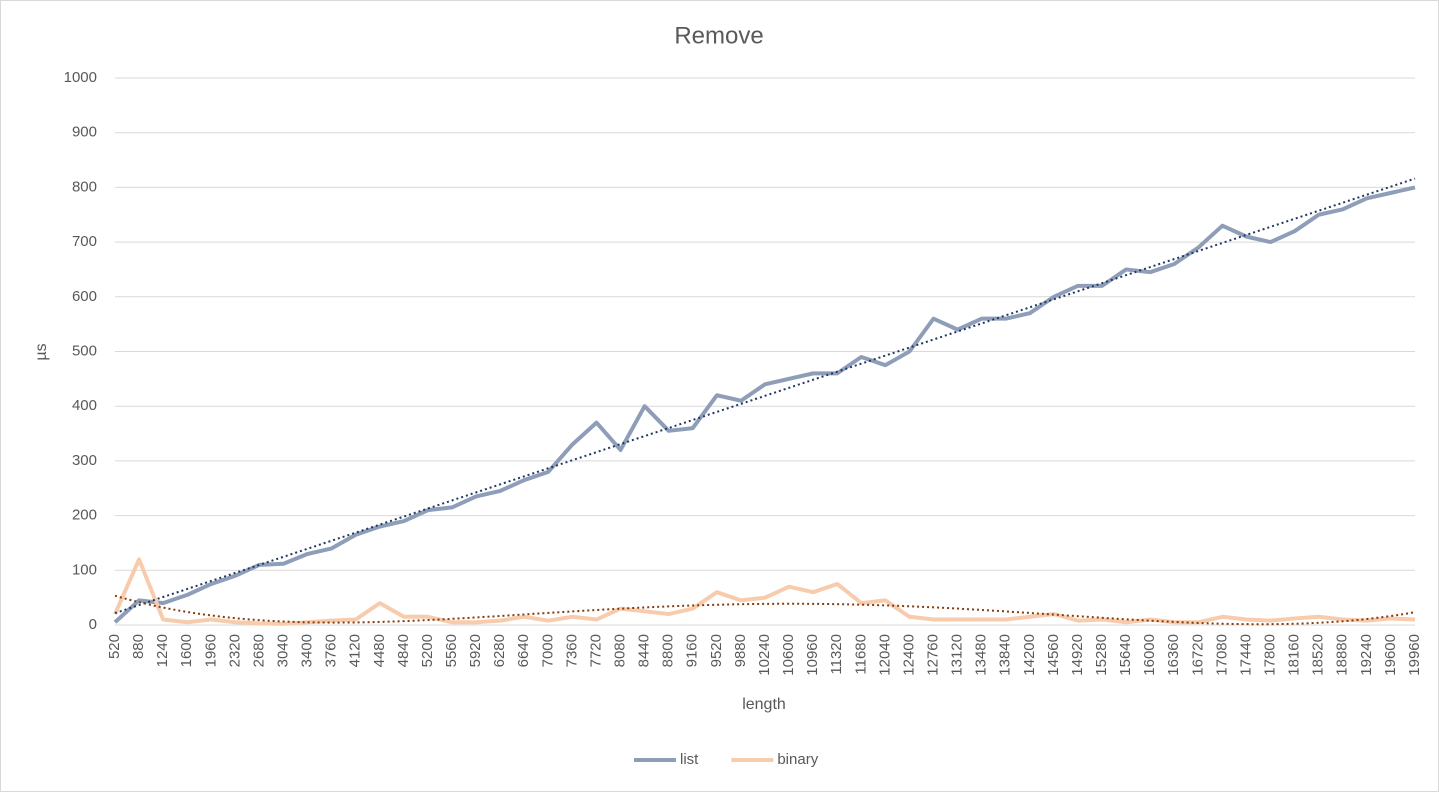 The width and height of the screenshot is (1439, 792). What do you see at coordinates (1005, 655) in the screenshot?
I see `x-tick-label: 13840` at bounding box center [1005, 655].